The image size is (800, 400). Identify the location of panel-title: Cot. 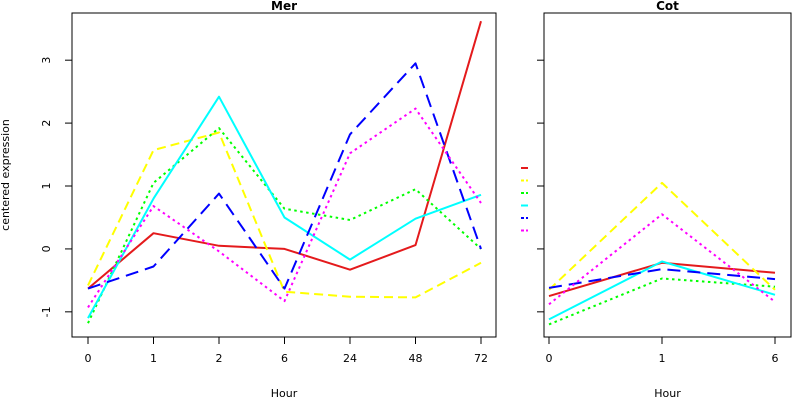
(667, 6).